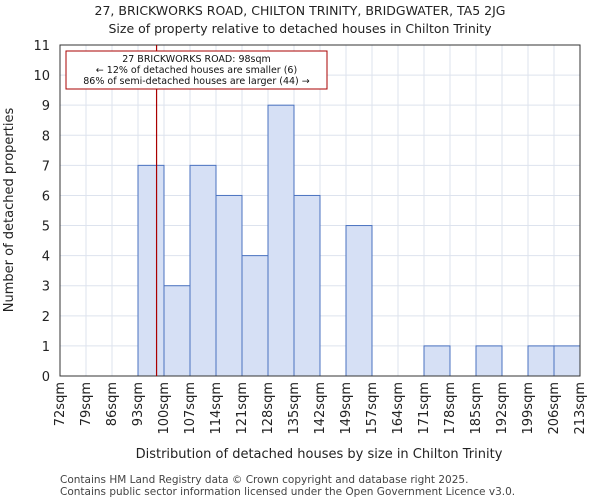  What do you see at coordinates (138, 404) in the screenshot?
I see `x-tick-label: 93sqm` at bounding box center [138, 404].